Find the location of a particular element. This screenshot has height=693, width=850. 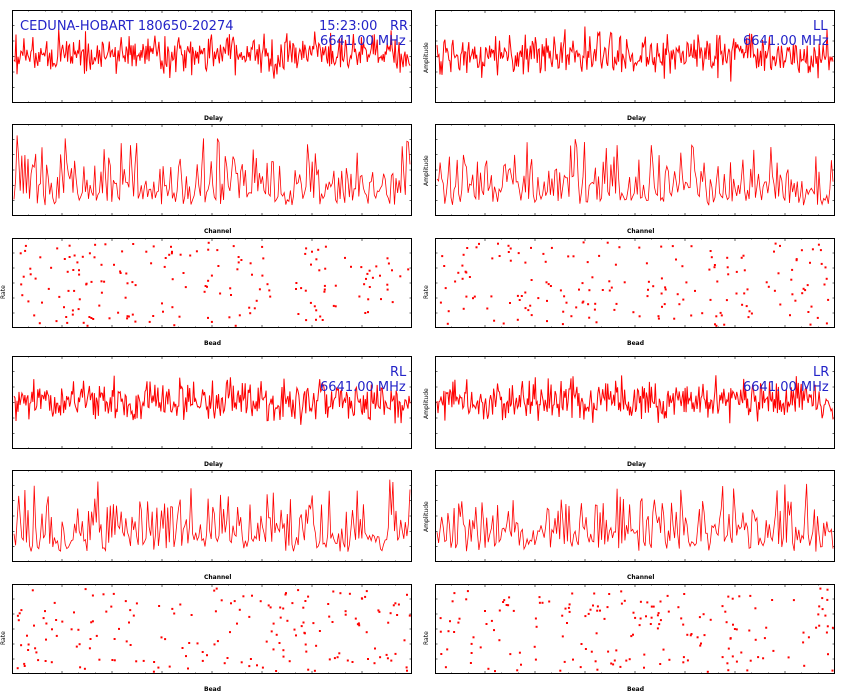

x-axis-label: Channel is located at coordinates (641, 577).